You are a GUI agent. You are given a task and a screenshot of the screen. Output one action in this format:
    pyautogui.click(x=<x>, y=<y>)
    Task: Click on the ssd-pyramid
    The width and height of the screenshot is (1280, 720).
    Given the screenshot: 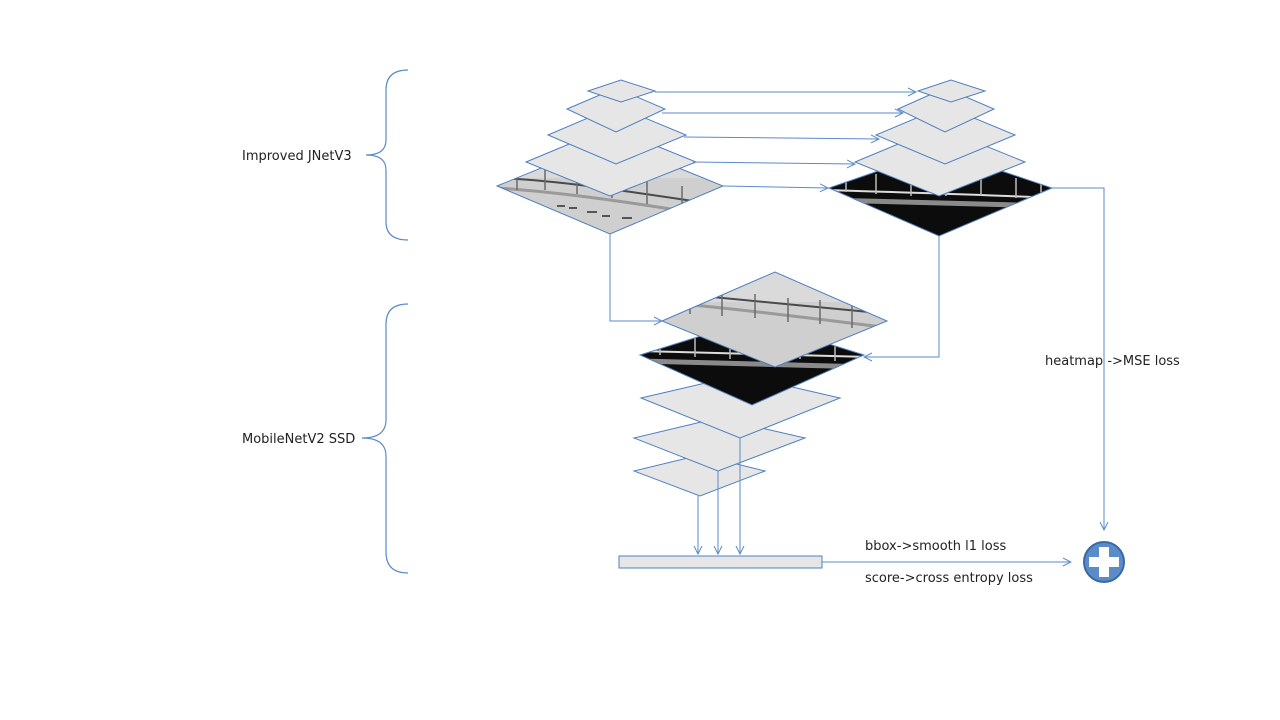 What is the action you would take?
    pyautogui.click(x=760, y=384)
    